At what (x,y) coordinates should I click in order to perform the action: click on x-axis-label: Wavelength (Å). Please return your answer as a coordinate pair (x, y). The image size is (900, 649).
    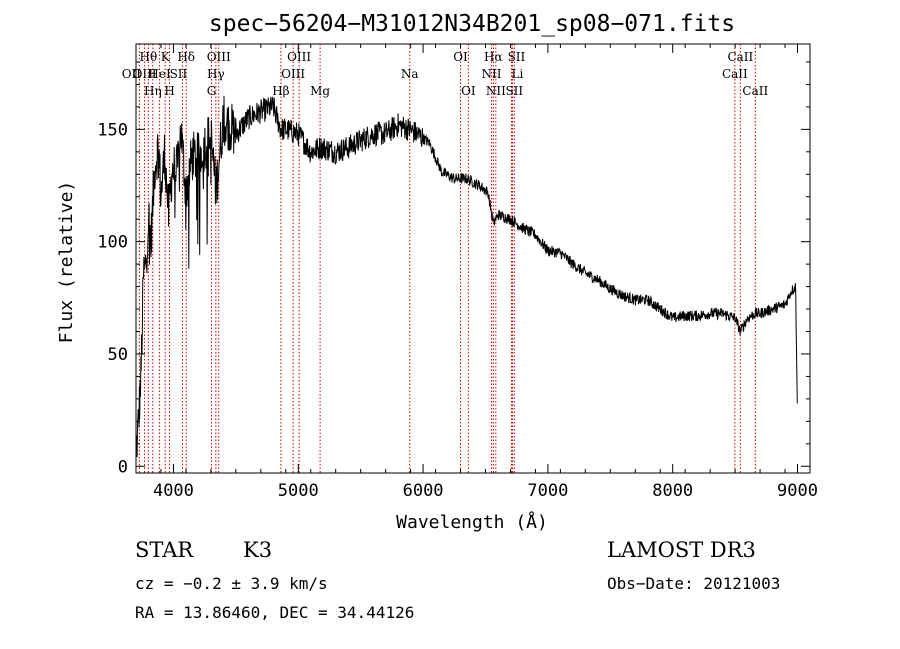
    Looking at the image, I should click on (472, 522).